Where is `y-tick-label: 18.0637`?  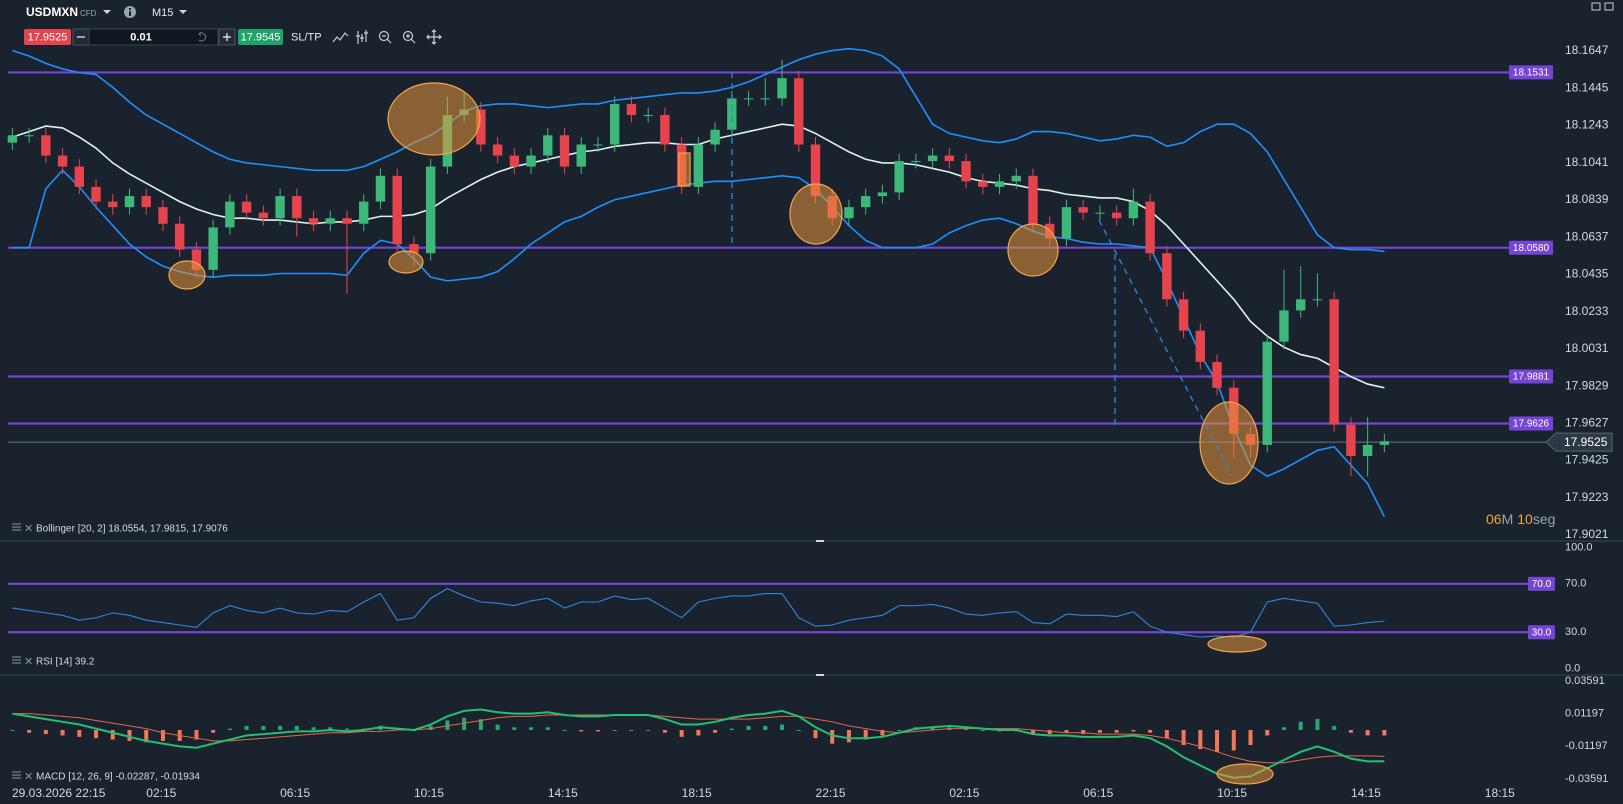 y-tick-label: 18.0637 is located at coordinates (1587, 236).